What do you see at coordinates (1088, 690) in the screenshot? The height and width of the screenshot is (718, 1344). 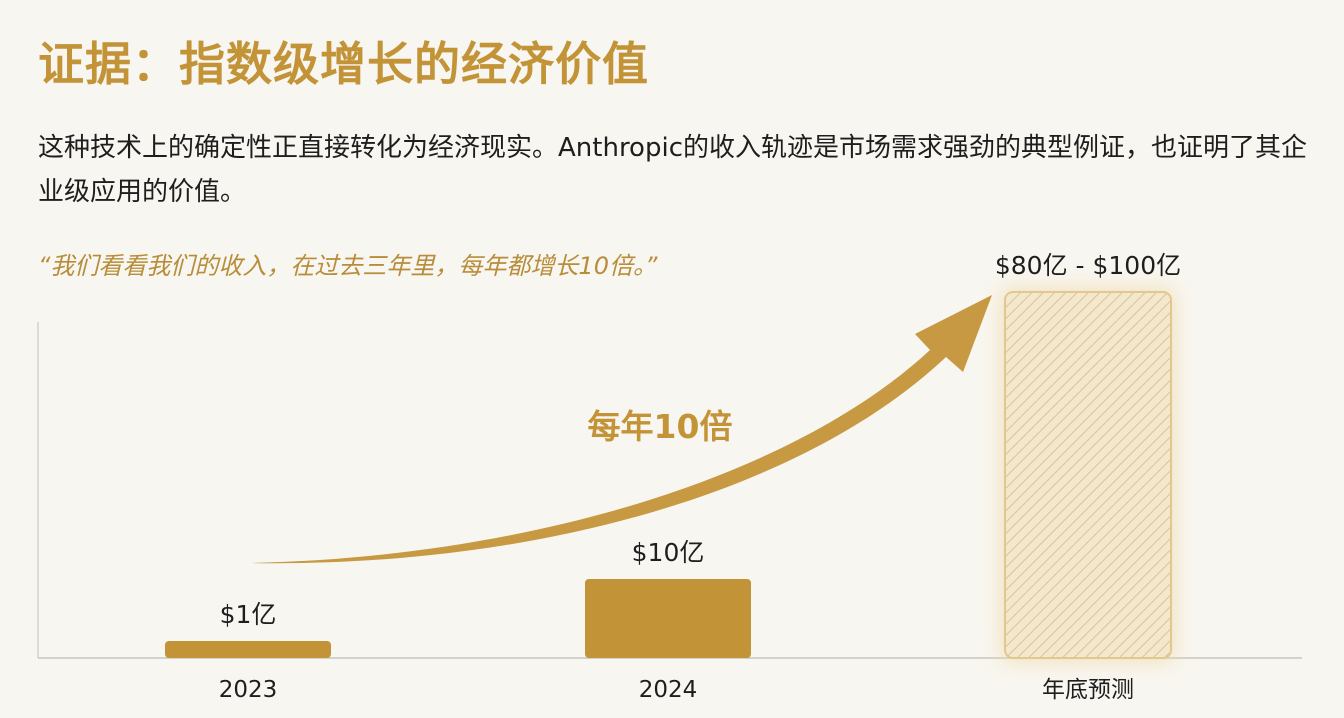 I see `x-tick-label: 年底预测` at bounding box center [1088, 690].